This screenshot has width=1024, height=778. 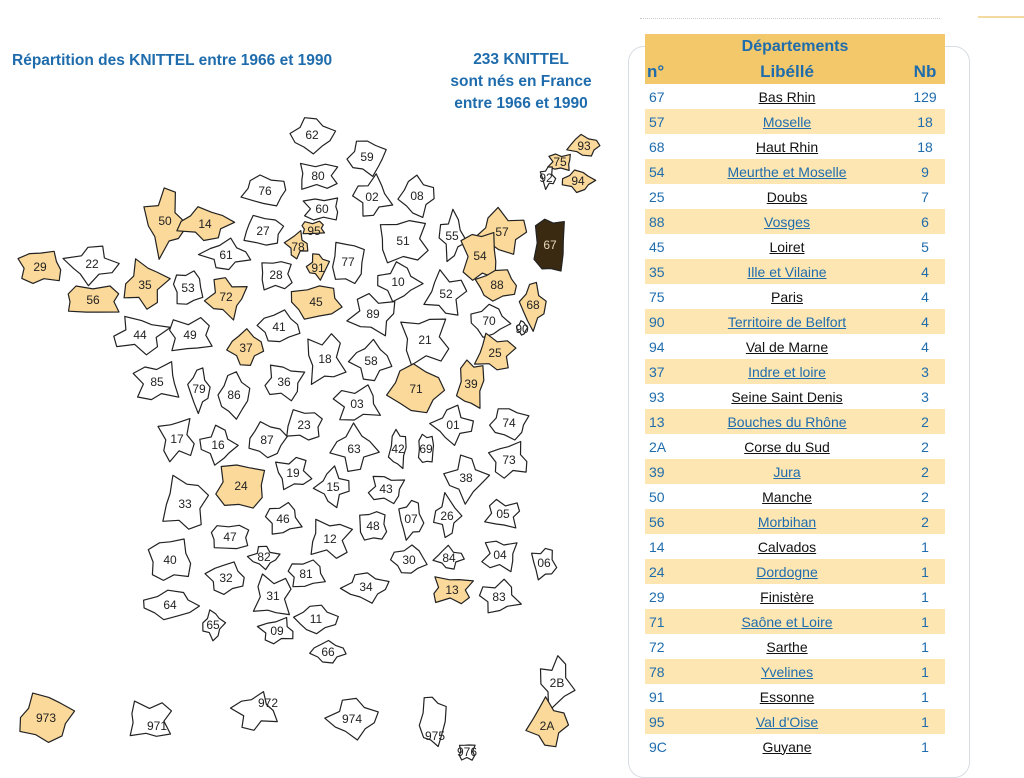 I want to click on department-63: 63, so click(x=354, y=447).